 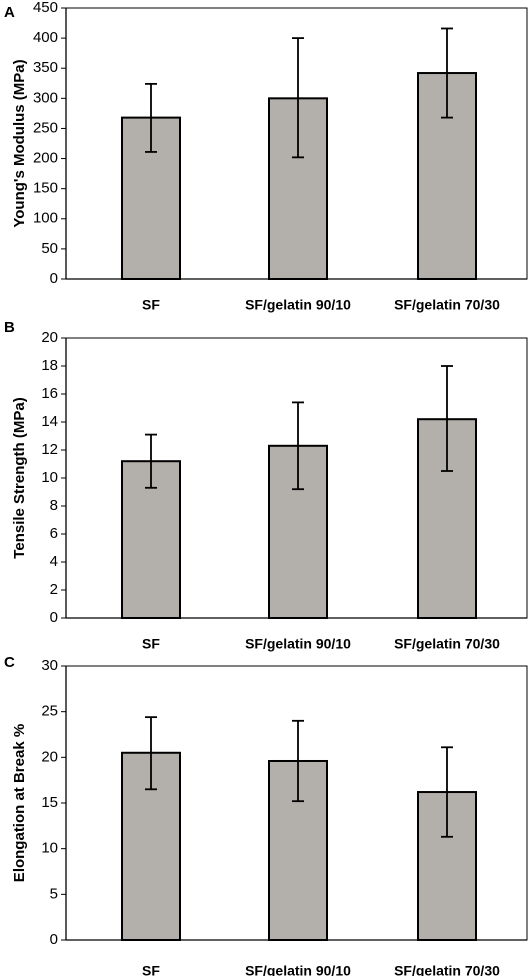 What do you see at coordinates (54, 893) in the screenshot?
I see `y-tick-label: 5` at bounding box center [54, 893].